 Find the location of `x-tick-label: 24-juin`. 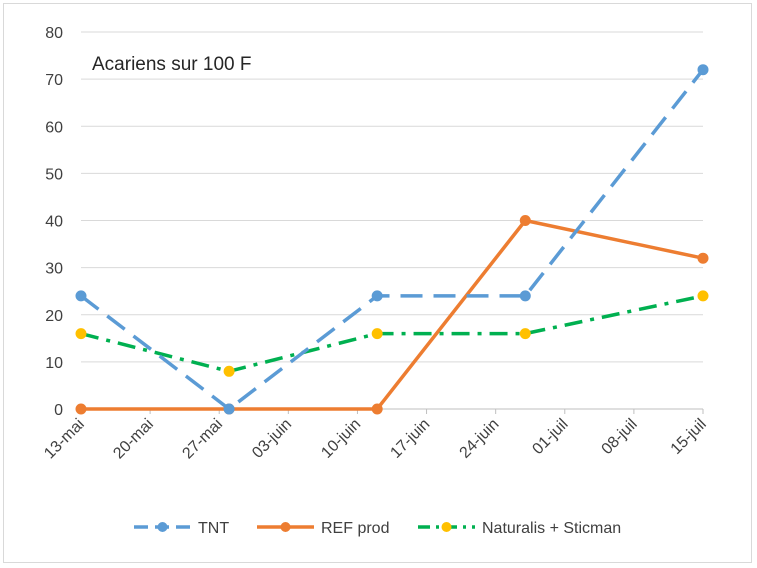

x-tick-label: 24-juin is located at coordinates (480, 439).